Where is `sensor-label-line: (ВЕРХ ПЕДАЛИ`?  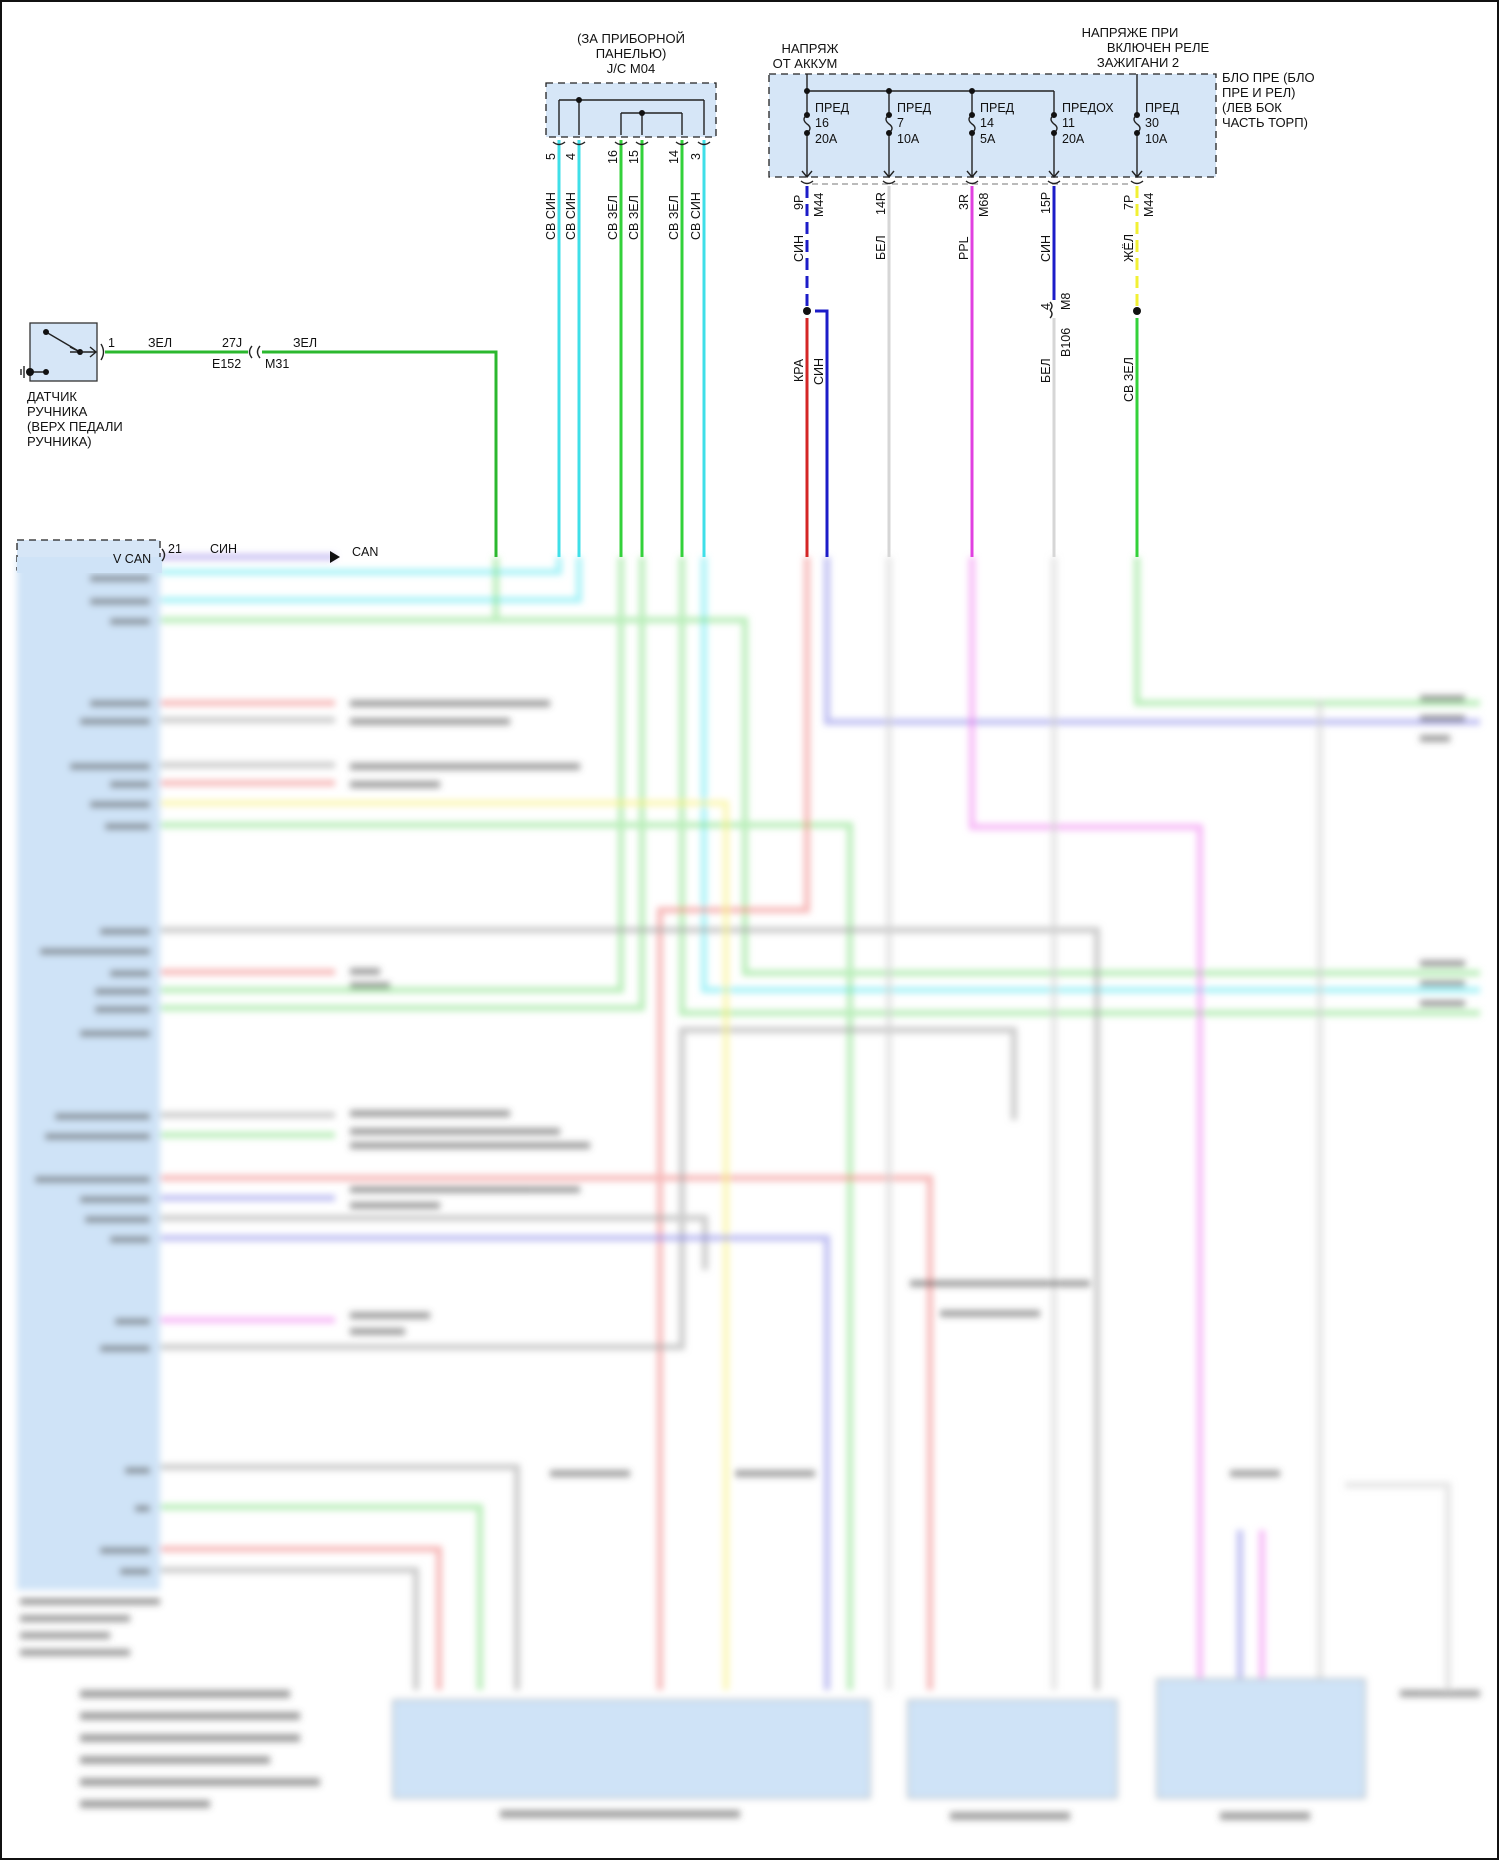
sensor-label-line: (ВЕРХ ПЕДАЛИ is located at coordinates (75, 426).